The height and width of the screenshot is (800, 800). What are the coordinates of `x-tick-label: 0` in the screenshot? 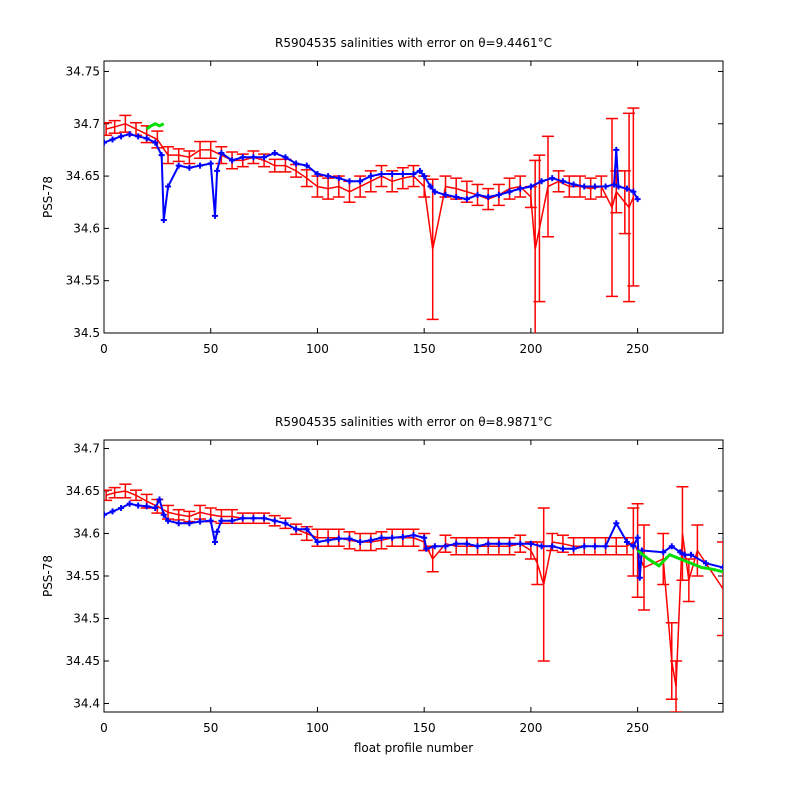 It's located at (104, 349).